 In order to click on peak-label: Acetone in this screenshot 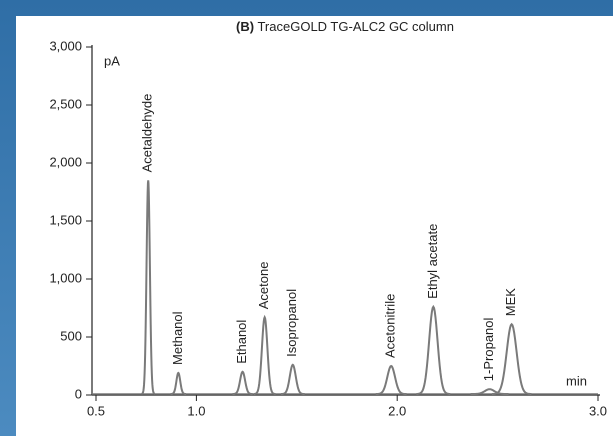, I will do `click(263, 286)`.